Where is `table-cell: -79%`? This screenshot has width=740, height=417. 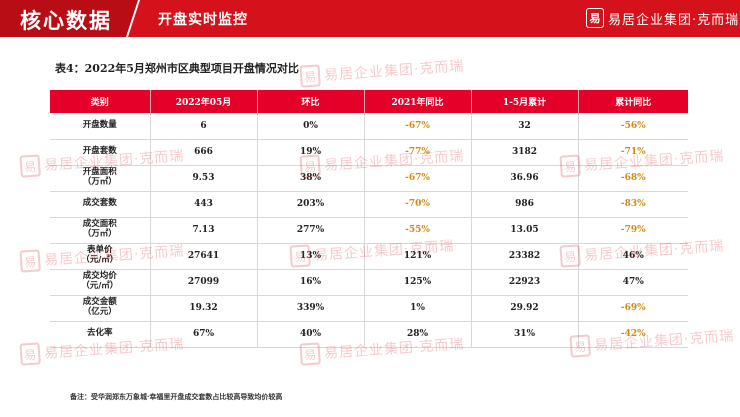 table-cell: -79% is located at coordinates (633, 230).